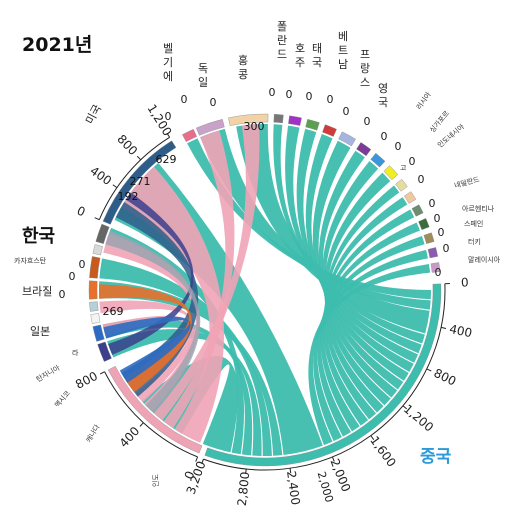 The height and width of the screenshot is (531, 529). Describe the element at coordinates (94, 306) in the screenshot. I see `arc-g108s` at that location.